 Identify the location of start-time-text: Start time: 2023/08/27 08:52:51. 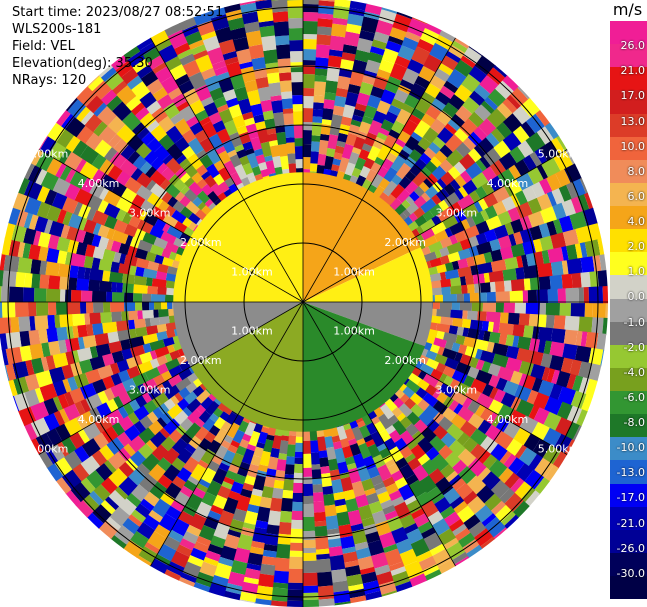
(118, 12).